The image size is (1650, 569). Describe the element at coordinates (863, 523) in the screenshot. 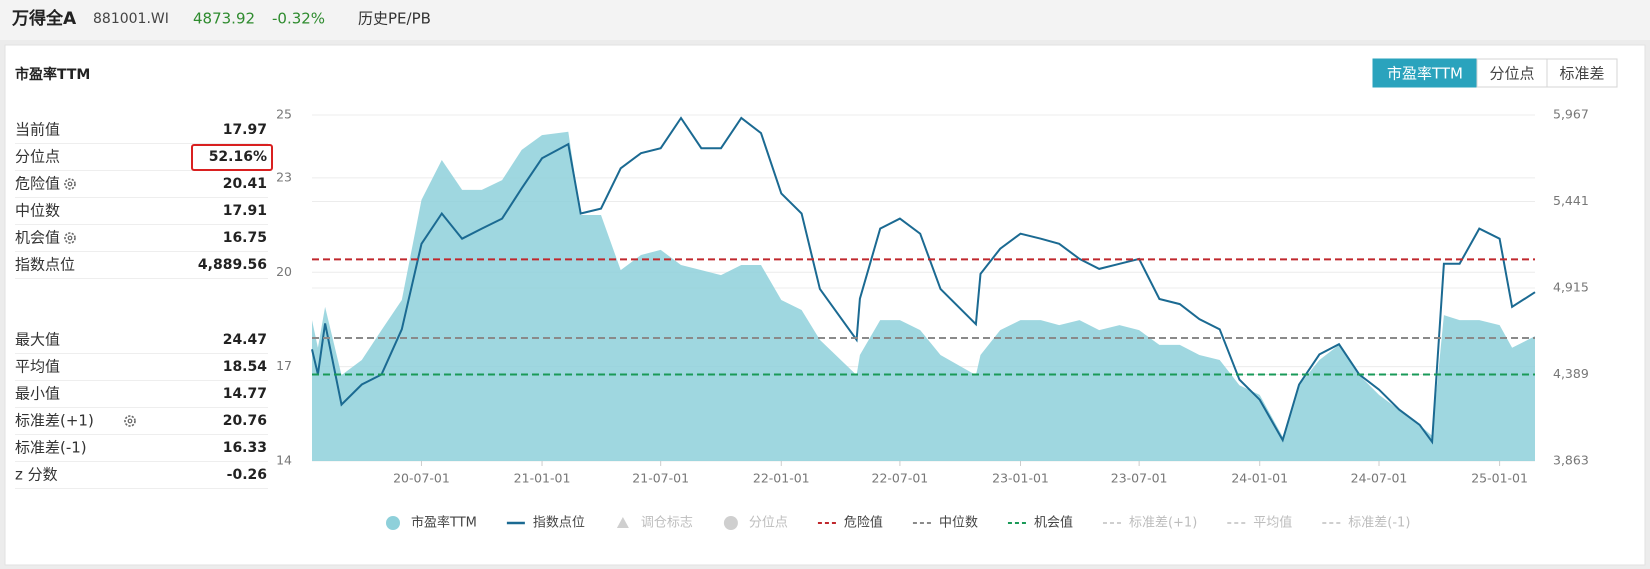

I see `legend-label: 危险值` at that location.